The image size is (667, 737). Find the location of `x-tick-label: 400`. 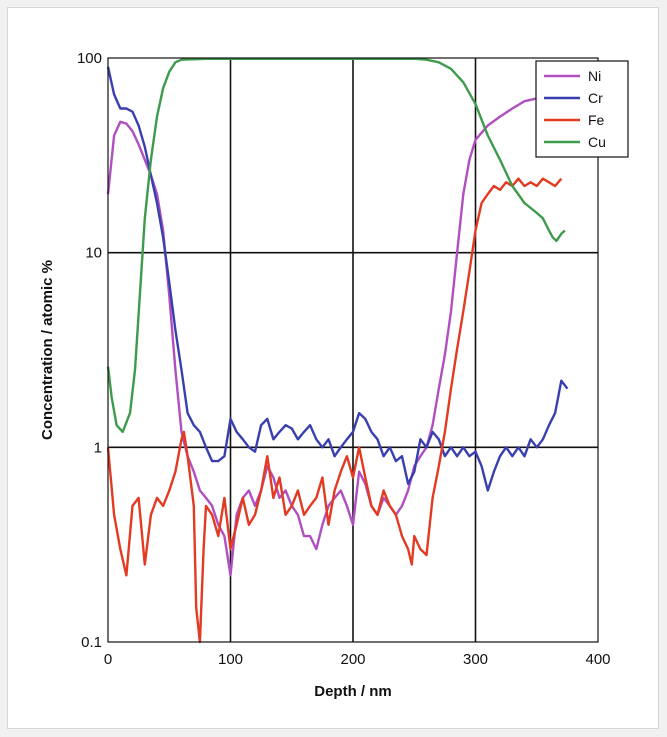

x-tick-label: 400 is located at coordinates (597, 659).